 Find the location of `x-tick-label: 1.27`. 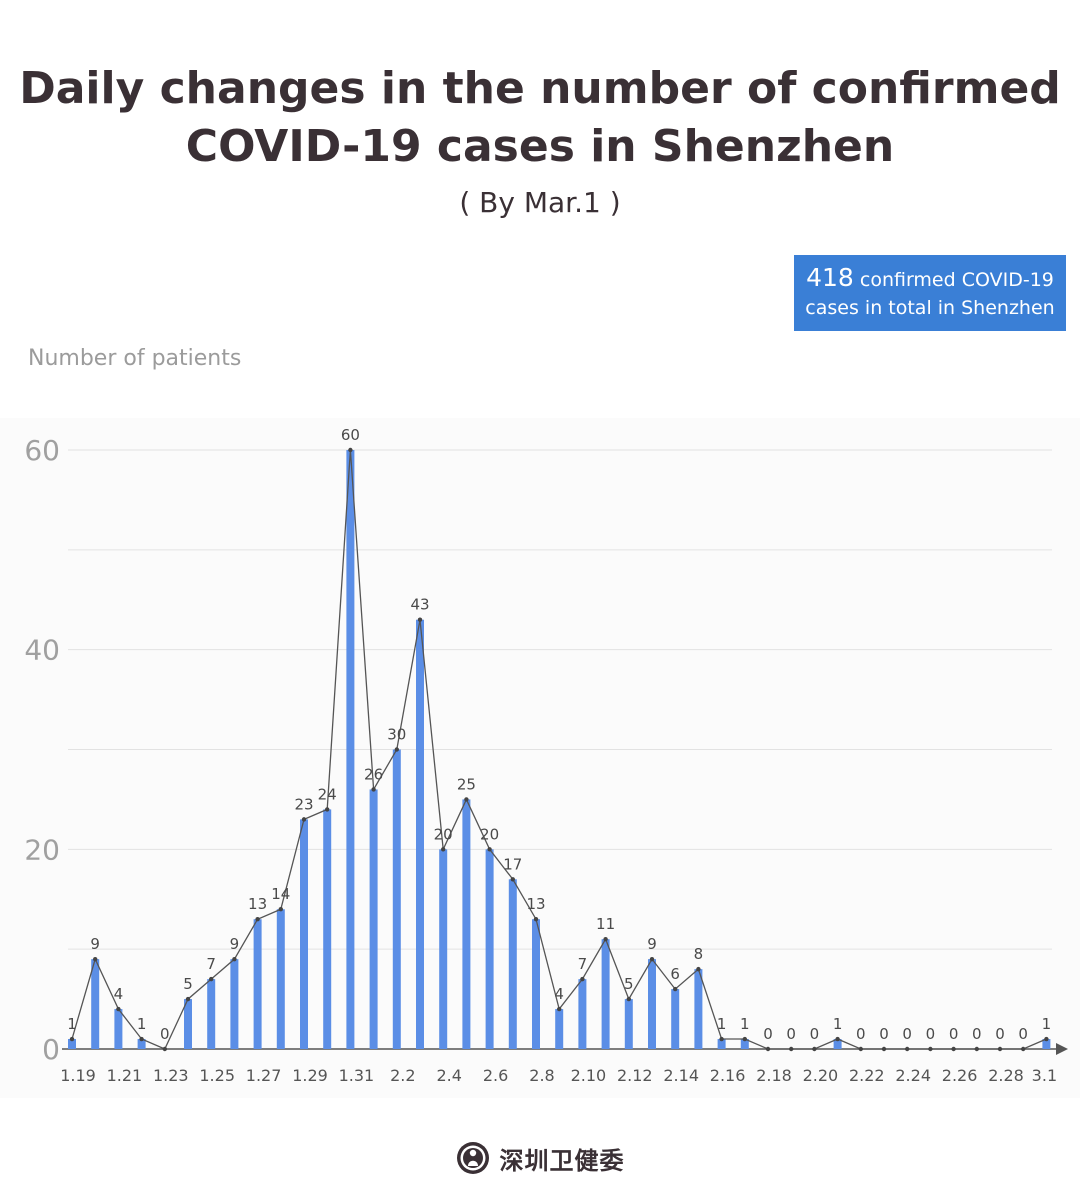

x-tick-label: 1.27 is located at coordinates (264, 1075).